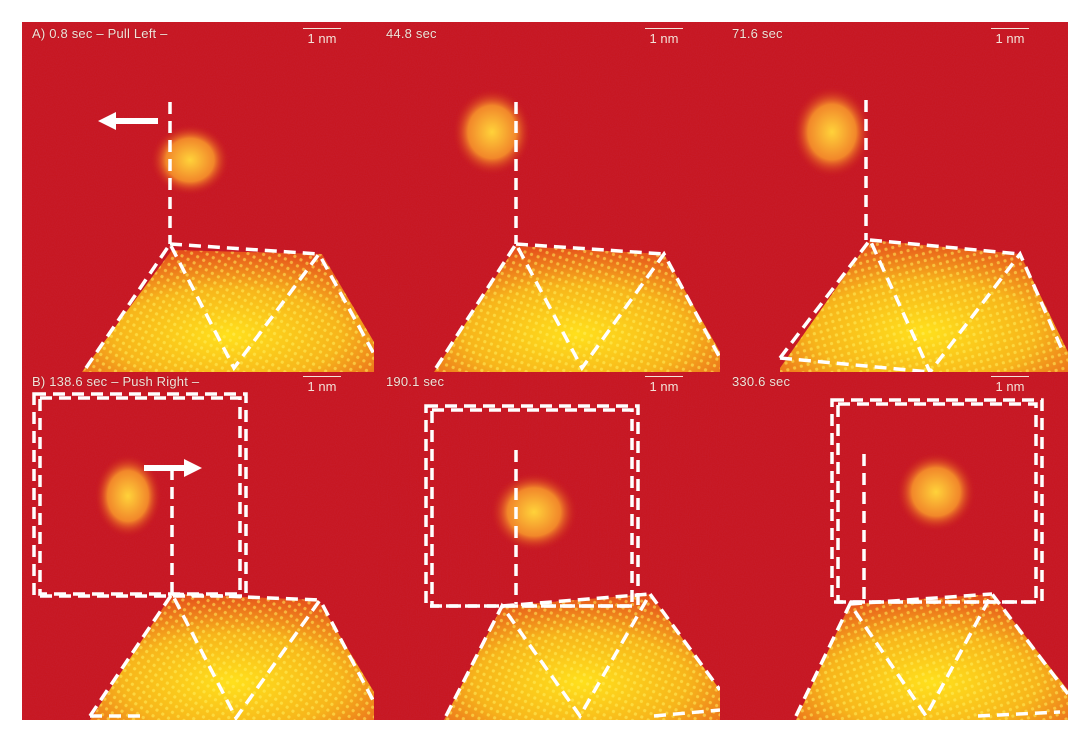 The height and width of the screenshot is (743, 1089). I want to click on panel-b-1-scalebar: 1 nm, so click(322, 385).